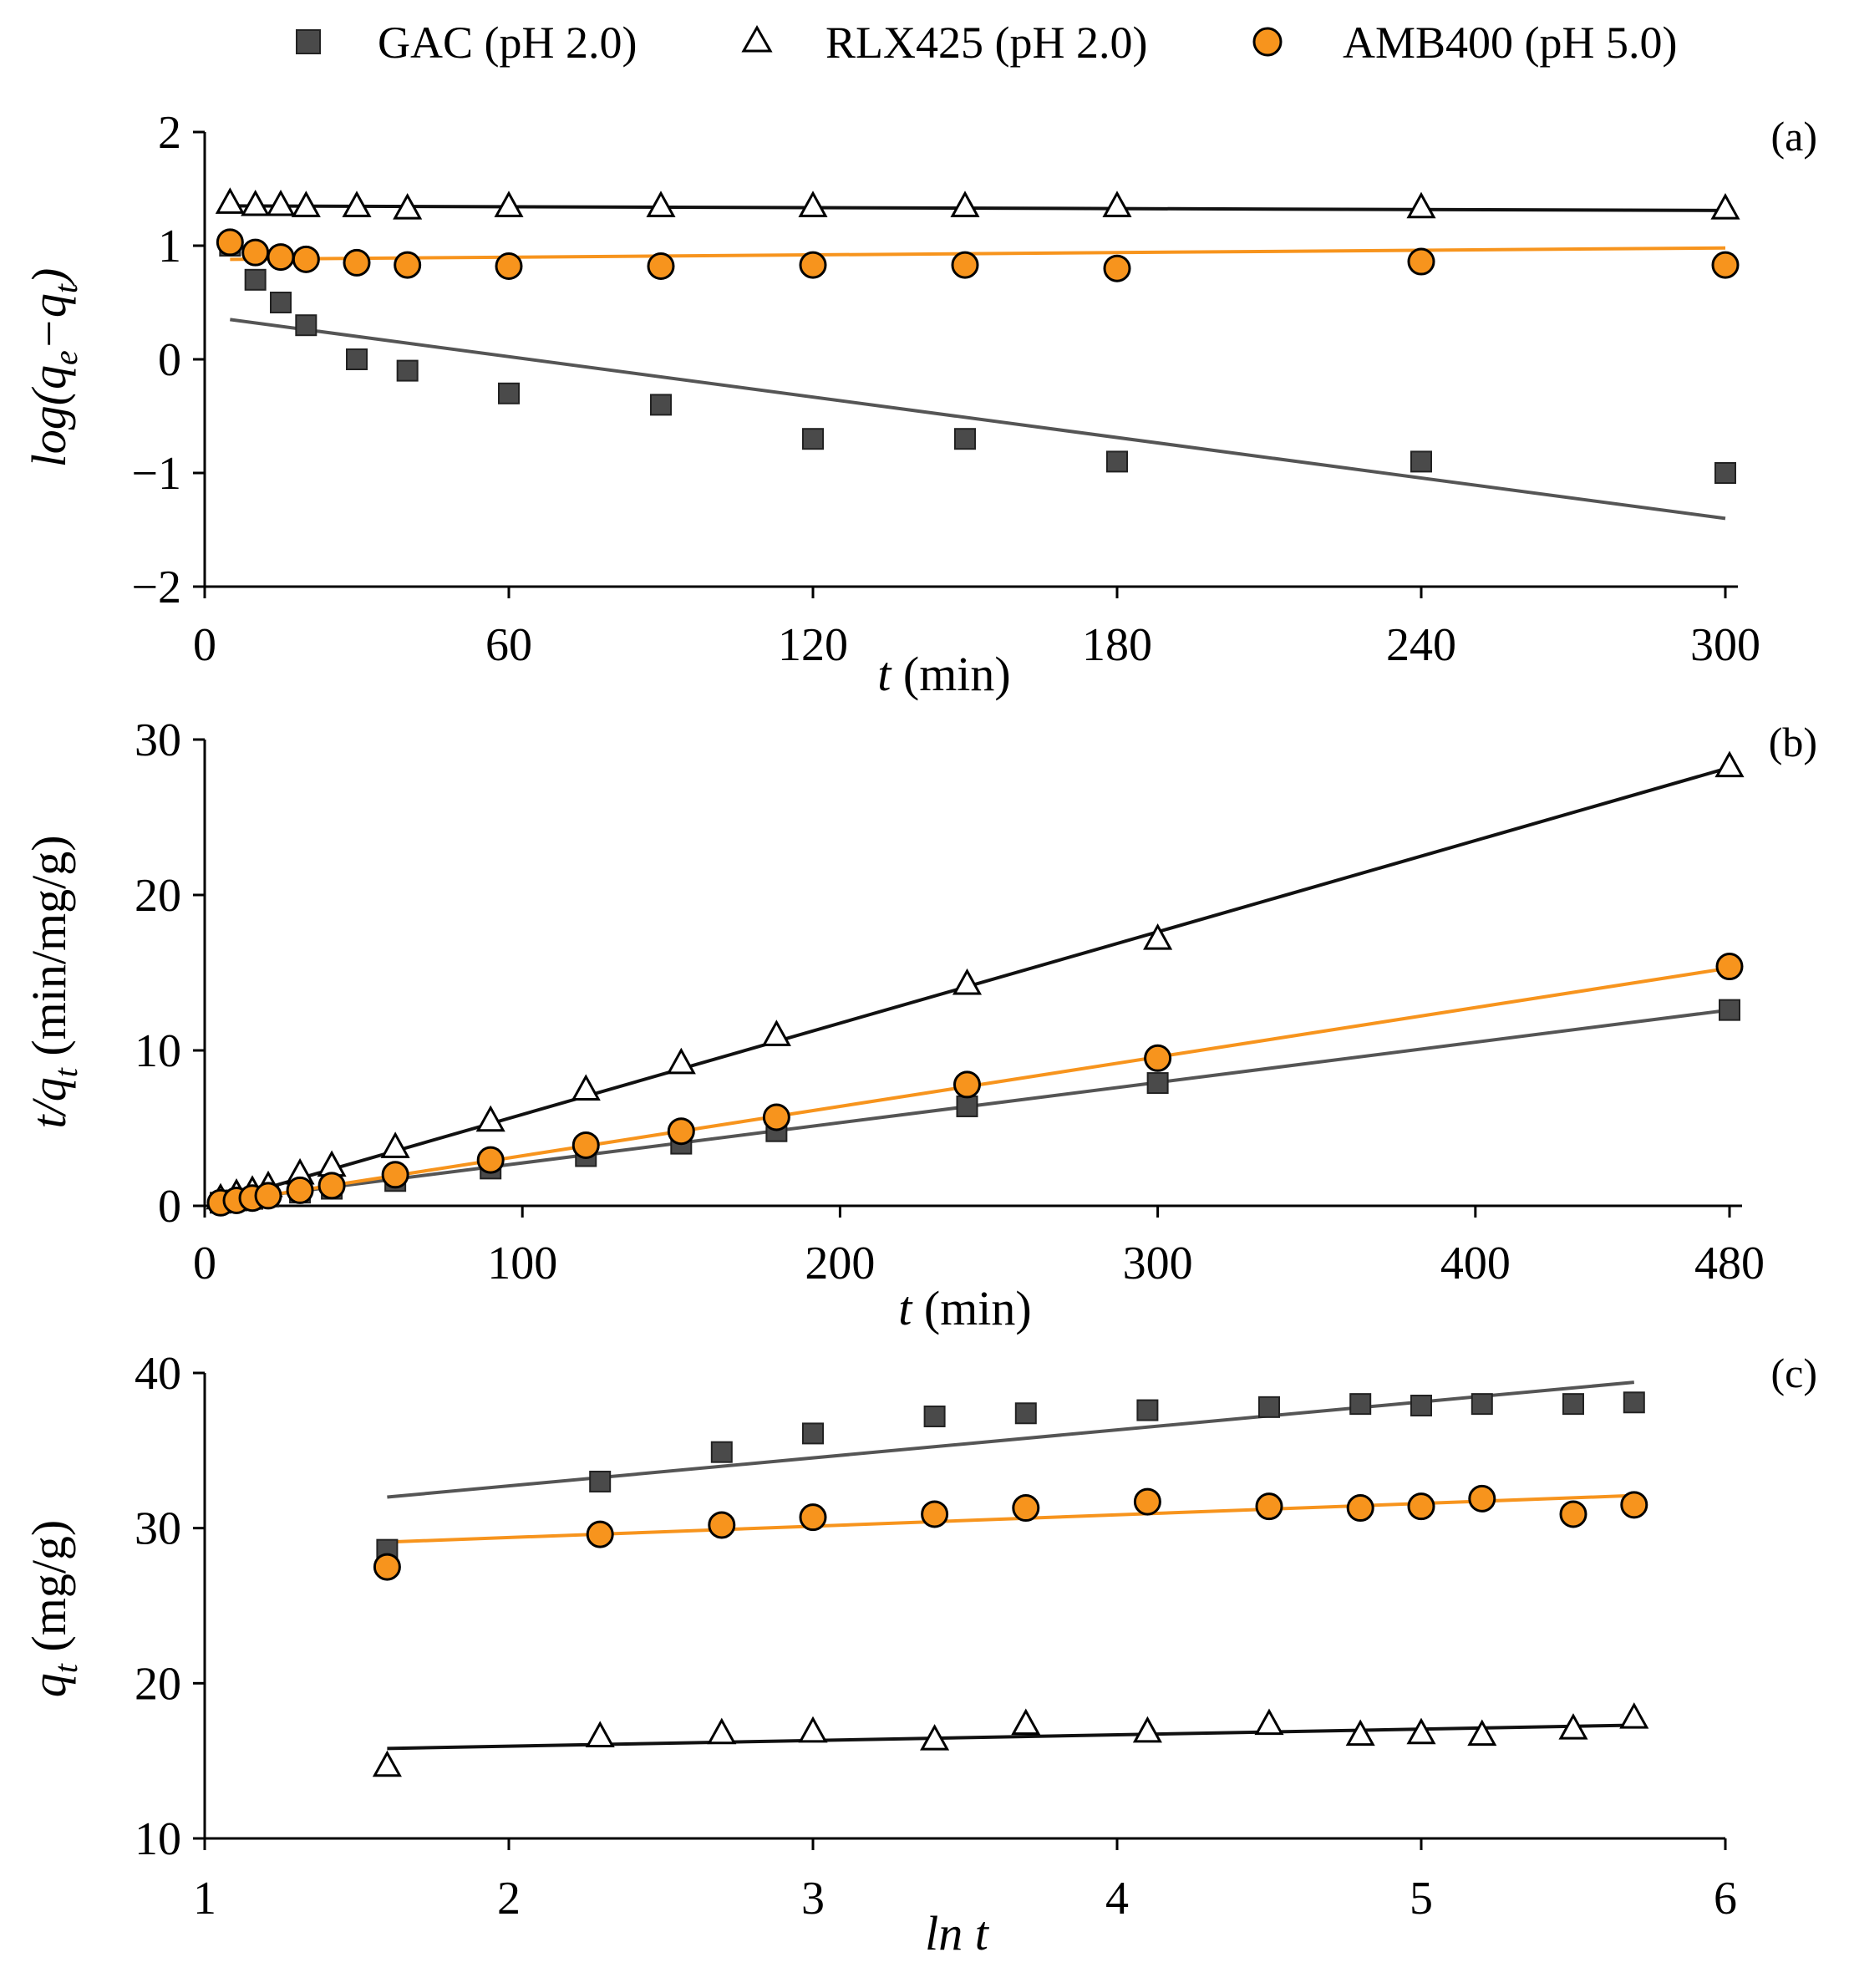  I want to click on panel-a-fit-line-gac, so click(978, 419).